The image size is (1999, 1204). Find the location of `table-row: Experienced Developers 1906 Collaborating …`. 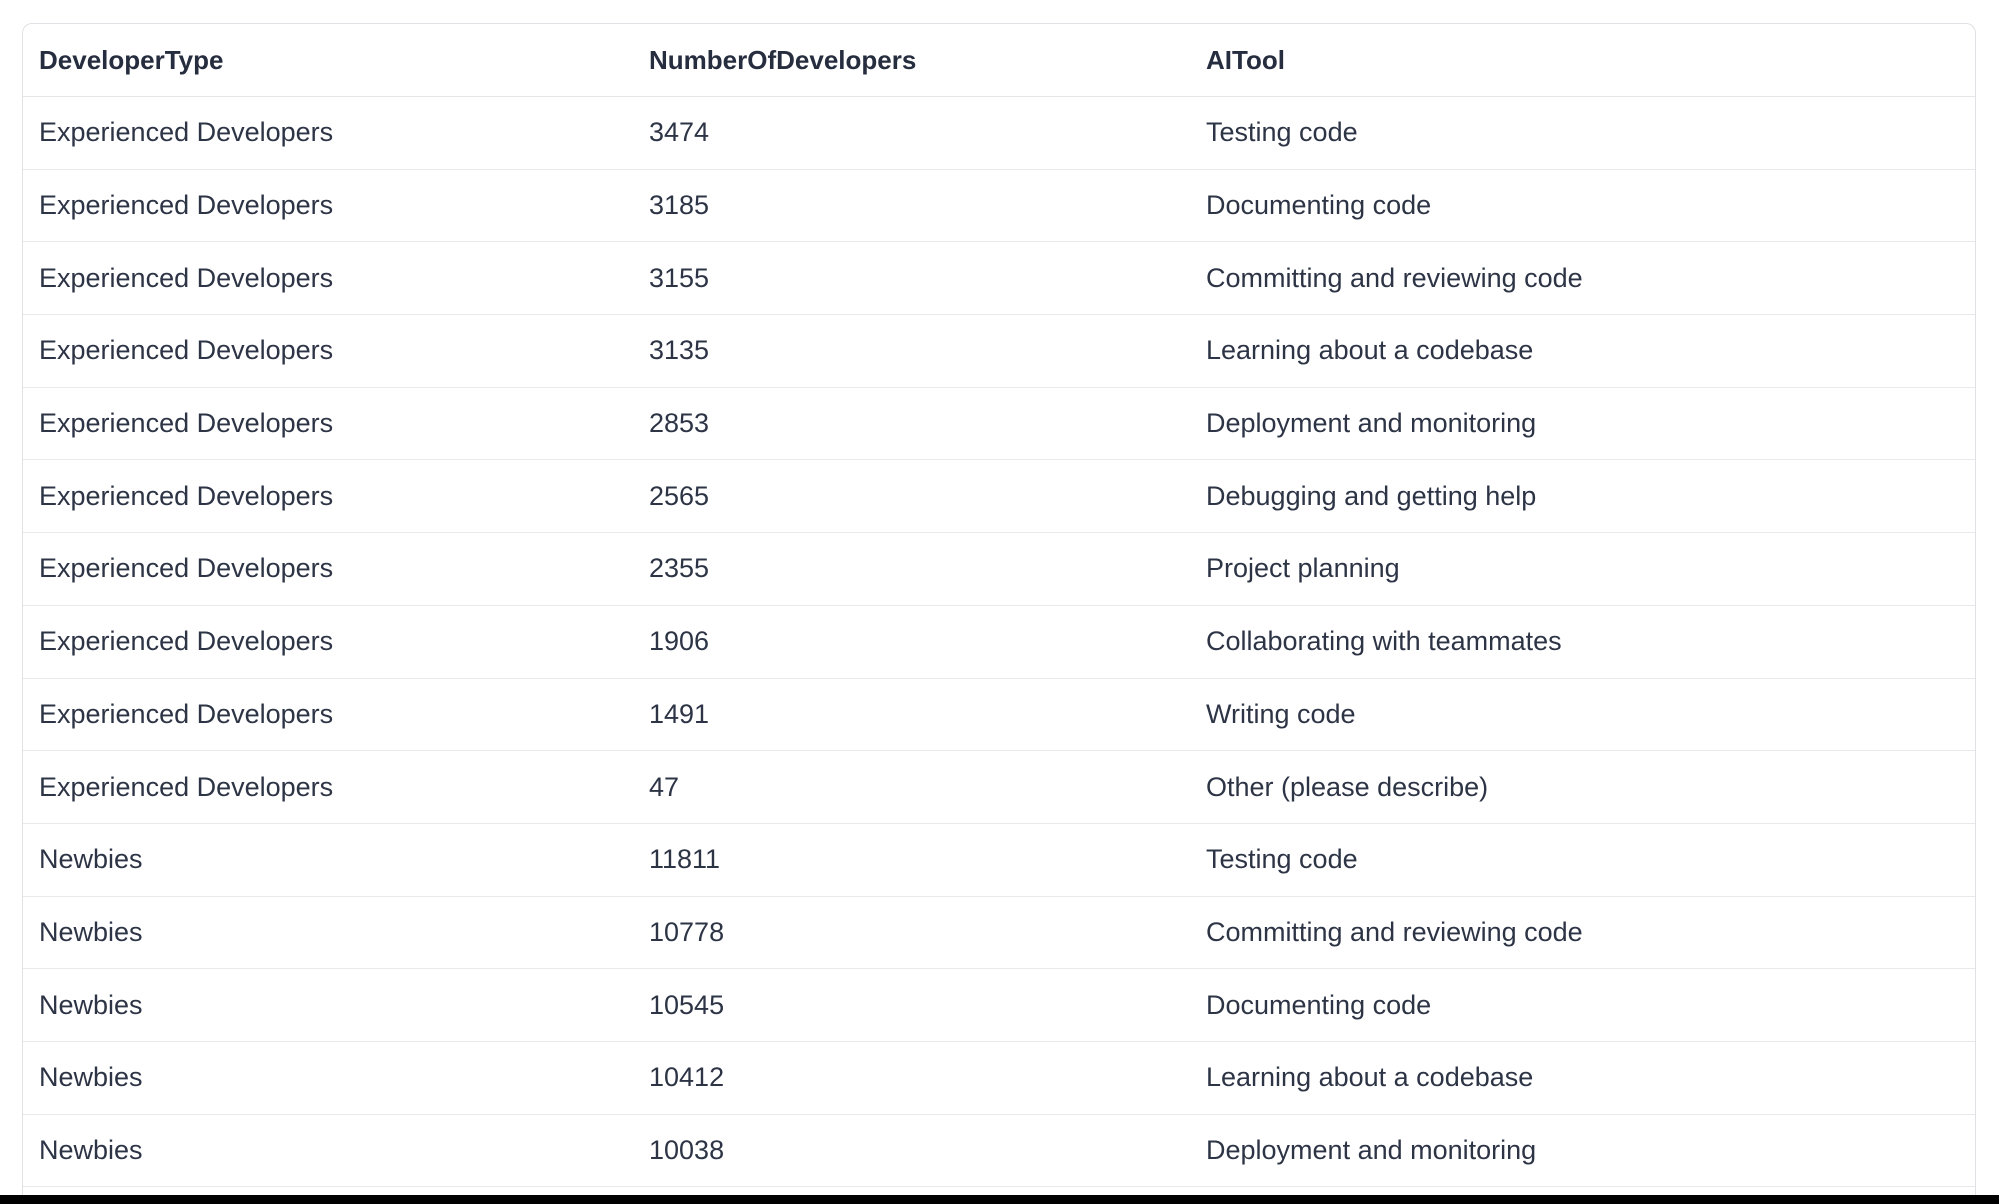

table-row: Experienced Developers 1906 Collaborating … is located at coordinates (999, 642).